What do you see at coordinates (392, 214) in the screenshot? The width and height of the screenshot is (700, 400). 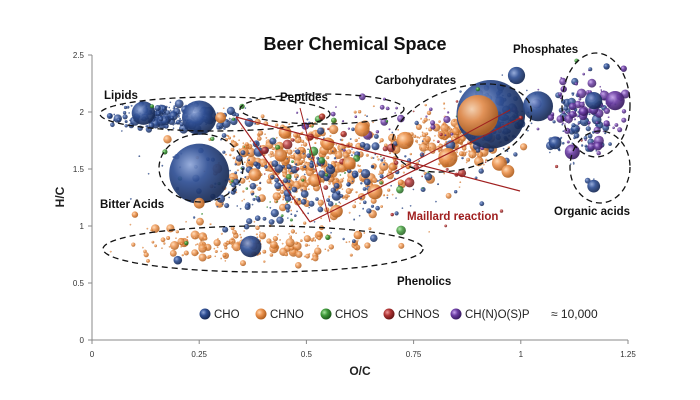 I see `bubble-chnos` at bounding box center [392, 214].